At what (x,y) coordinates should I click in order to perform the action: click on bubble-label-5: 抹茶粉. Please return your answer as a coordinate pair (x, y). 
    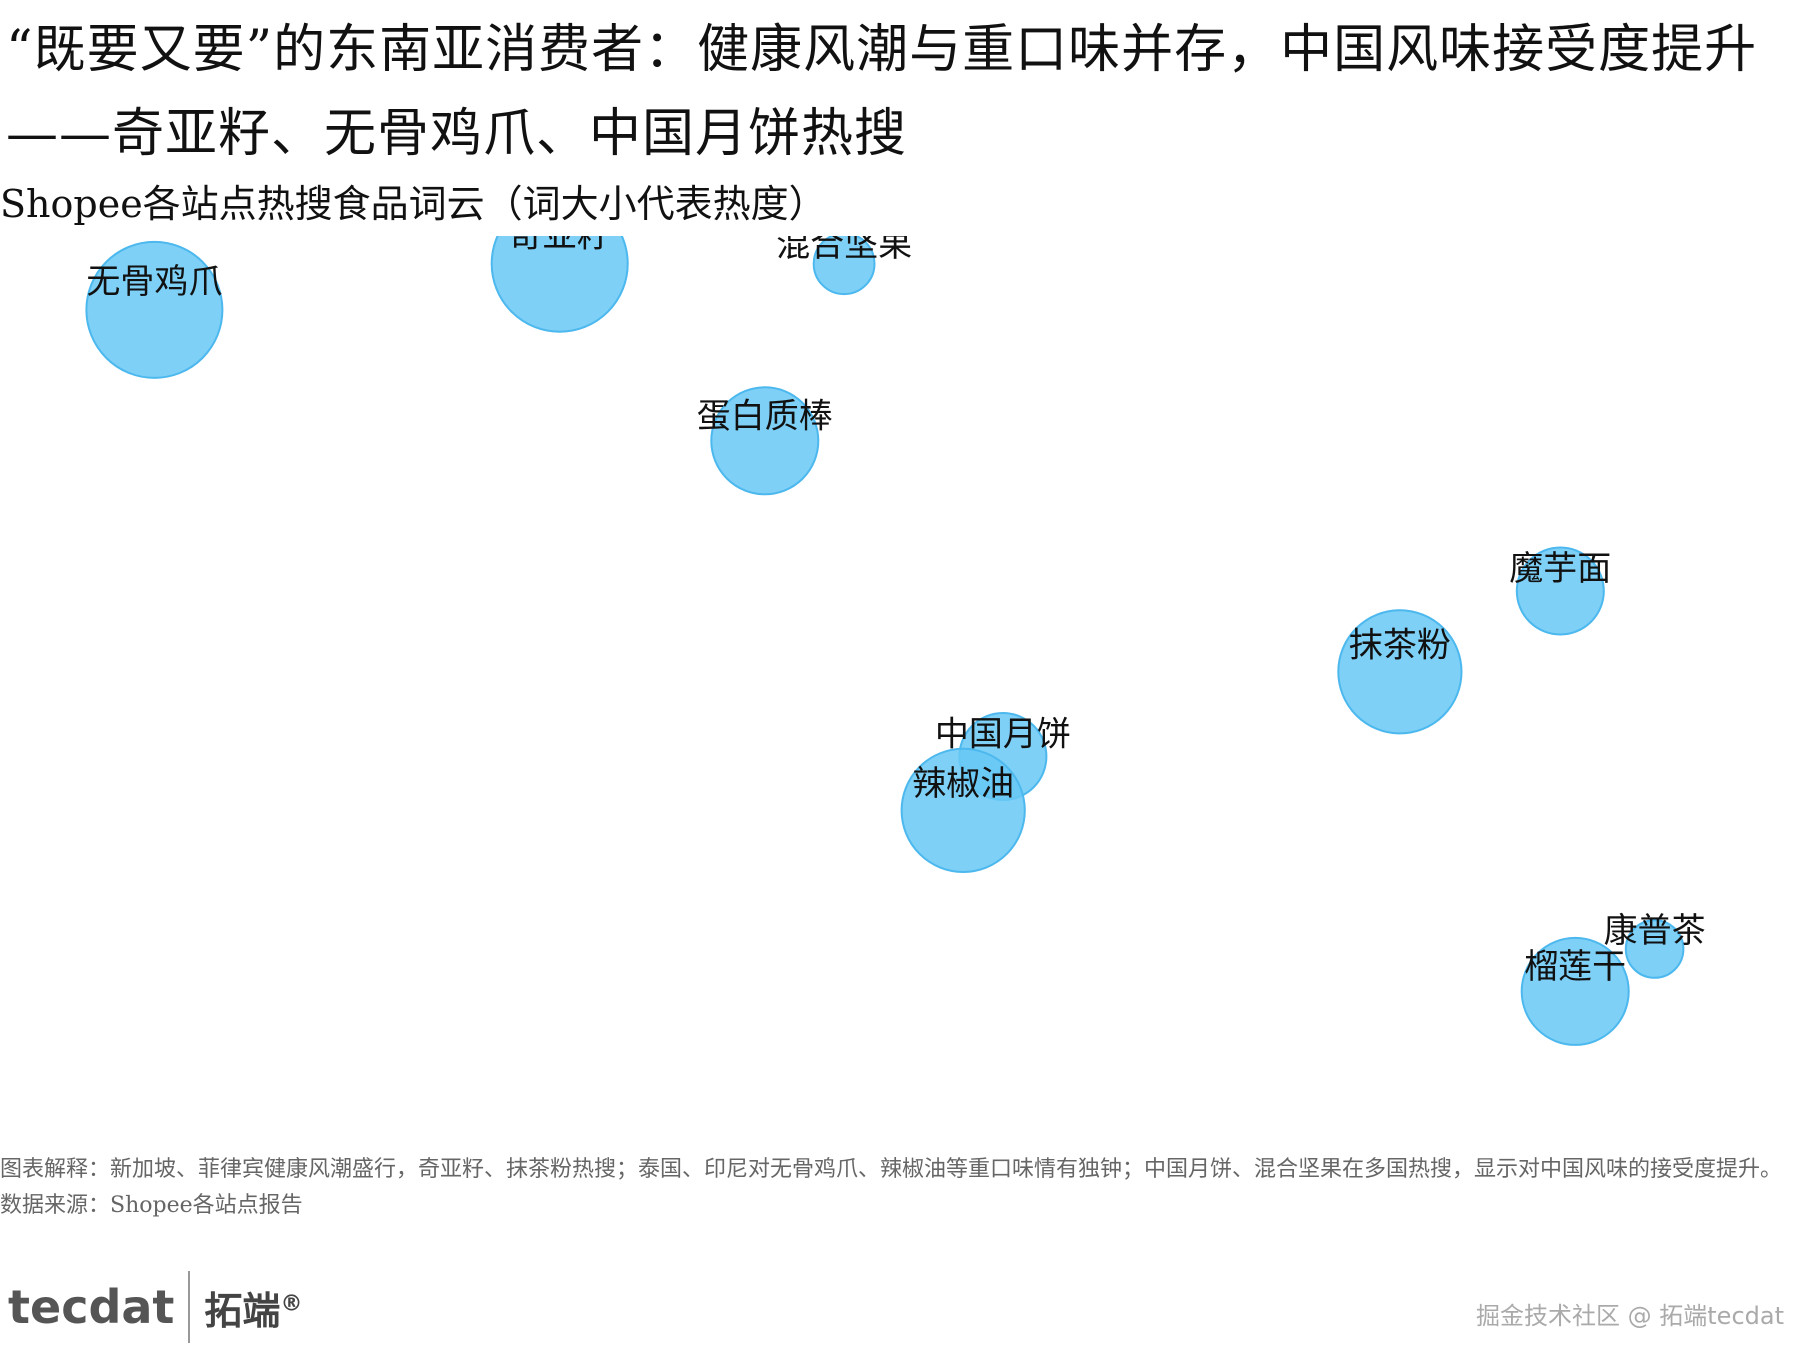
    Looking at the image, I should click on (1400, 645).